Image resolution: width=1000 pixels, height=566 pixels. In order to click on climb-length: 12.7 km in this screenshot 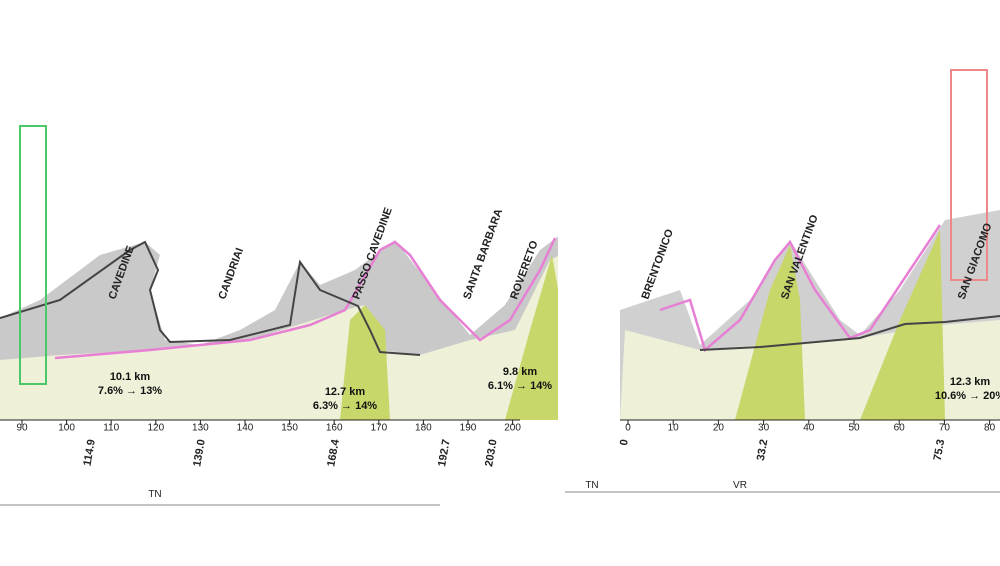, I will do `click(345, 392)`.